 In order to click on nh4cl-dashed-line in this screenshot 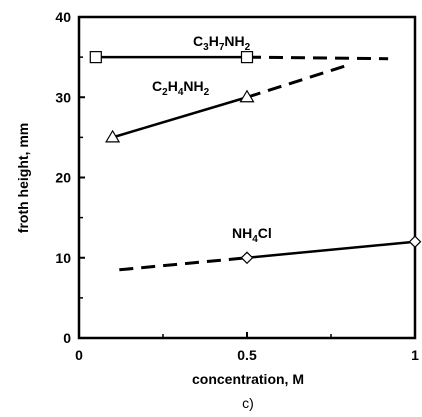, I will do `click(183, 264)`.